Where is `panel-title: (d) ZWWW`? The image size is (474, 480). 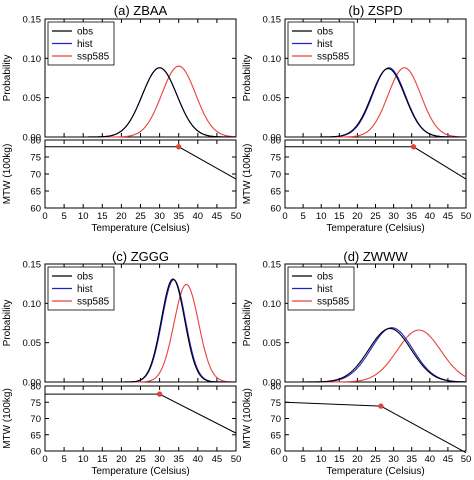
panel-title: (d) ZWWW is located at coordinates (375, 256).